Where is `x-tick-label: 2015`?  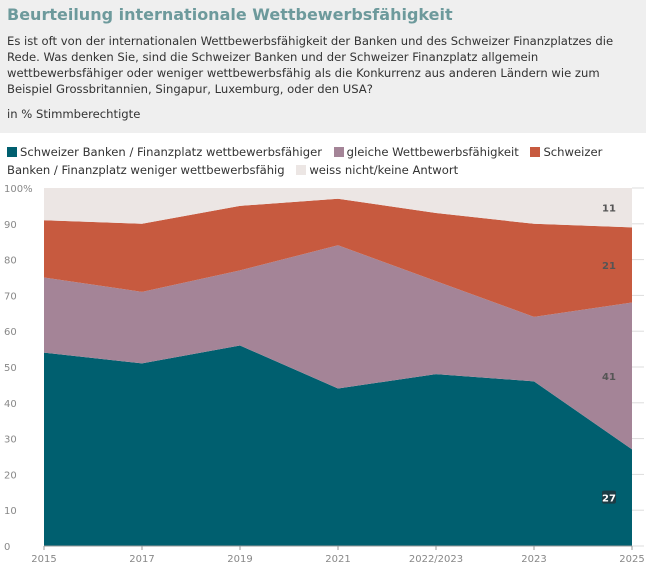 x-tick-label: 2015 is located at coordinates (43, 559).